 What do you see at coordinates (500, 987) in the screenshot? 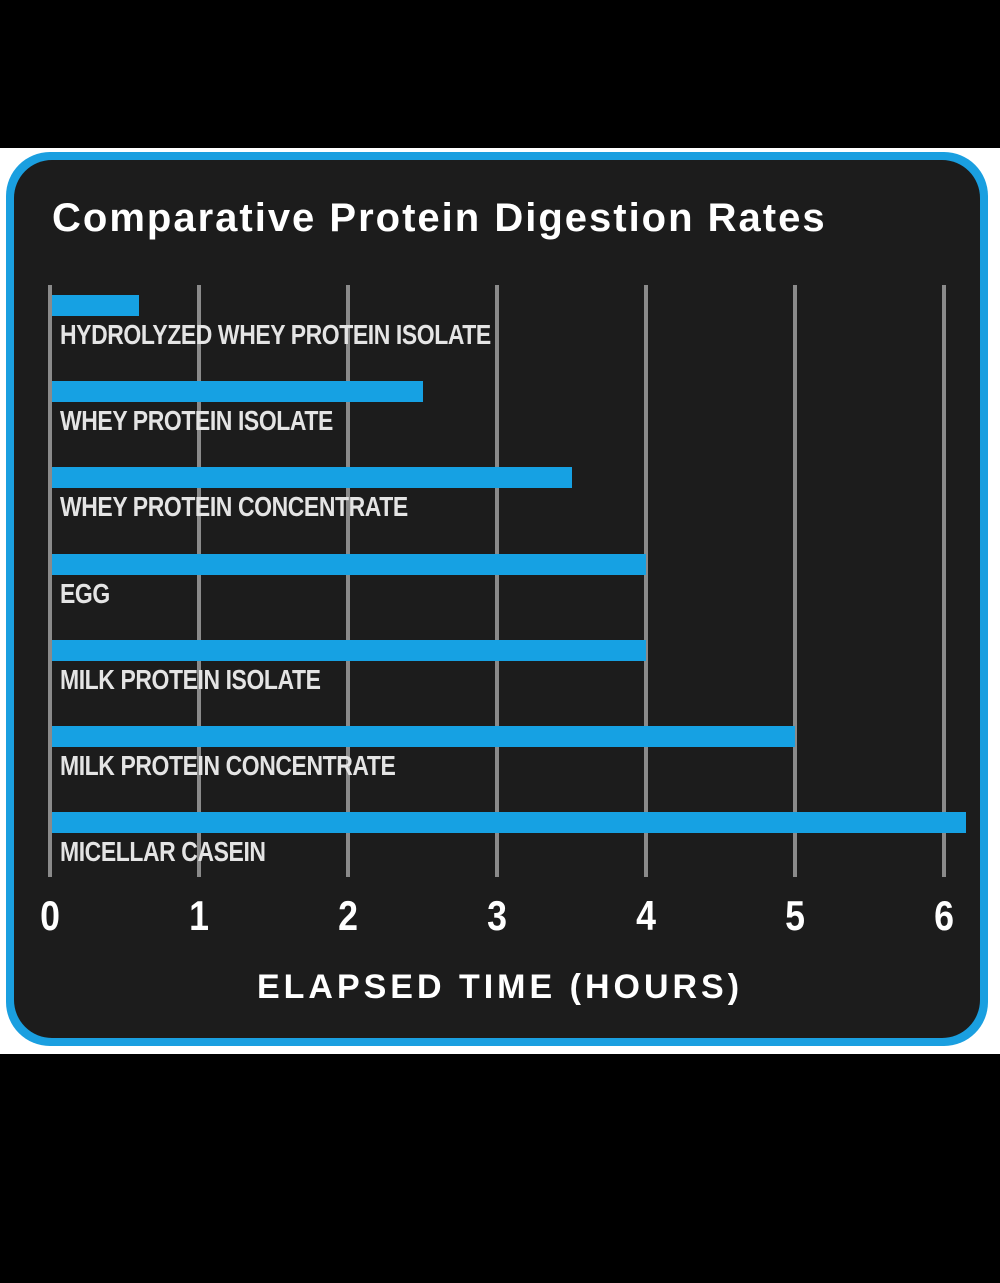
I see `x-axis-label: ELAPSED TIME (HOURS)` at bounding box center [500, 987].